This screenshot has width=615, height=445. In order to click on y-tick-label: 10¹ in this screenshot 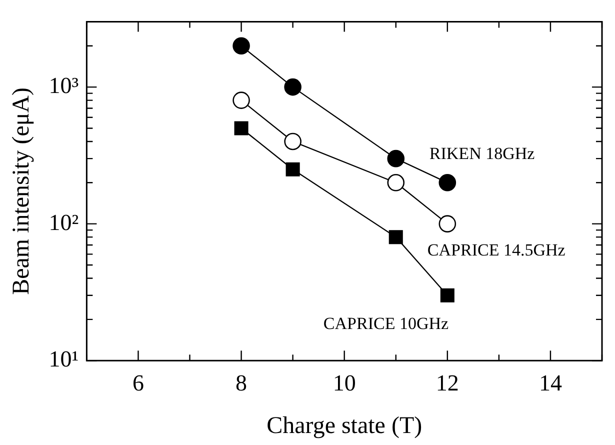, I will do `click(63, 359)`.